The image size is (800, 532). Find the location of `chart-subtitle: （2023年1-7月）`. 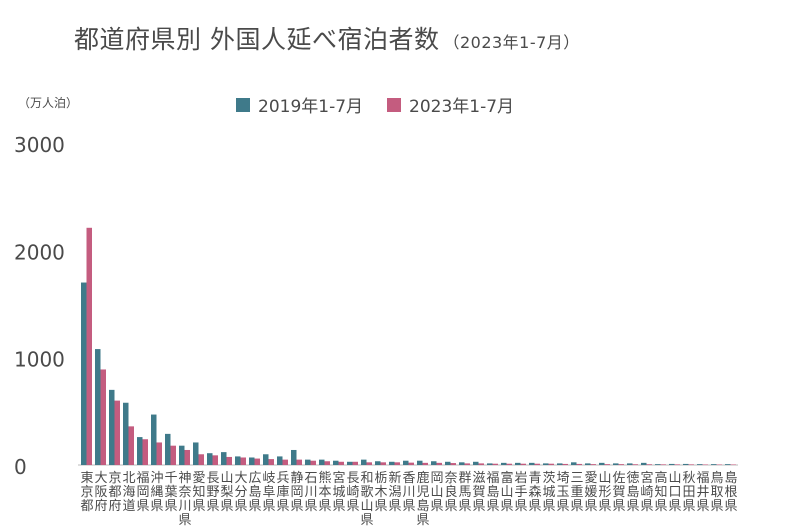

chart-subtitle: （2023年1-7月） is located at coordinates (511, 42).